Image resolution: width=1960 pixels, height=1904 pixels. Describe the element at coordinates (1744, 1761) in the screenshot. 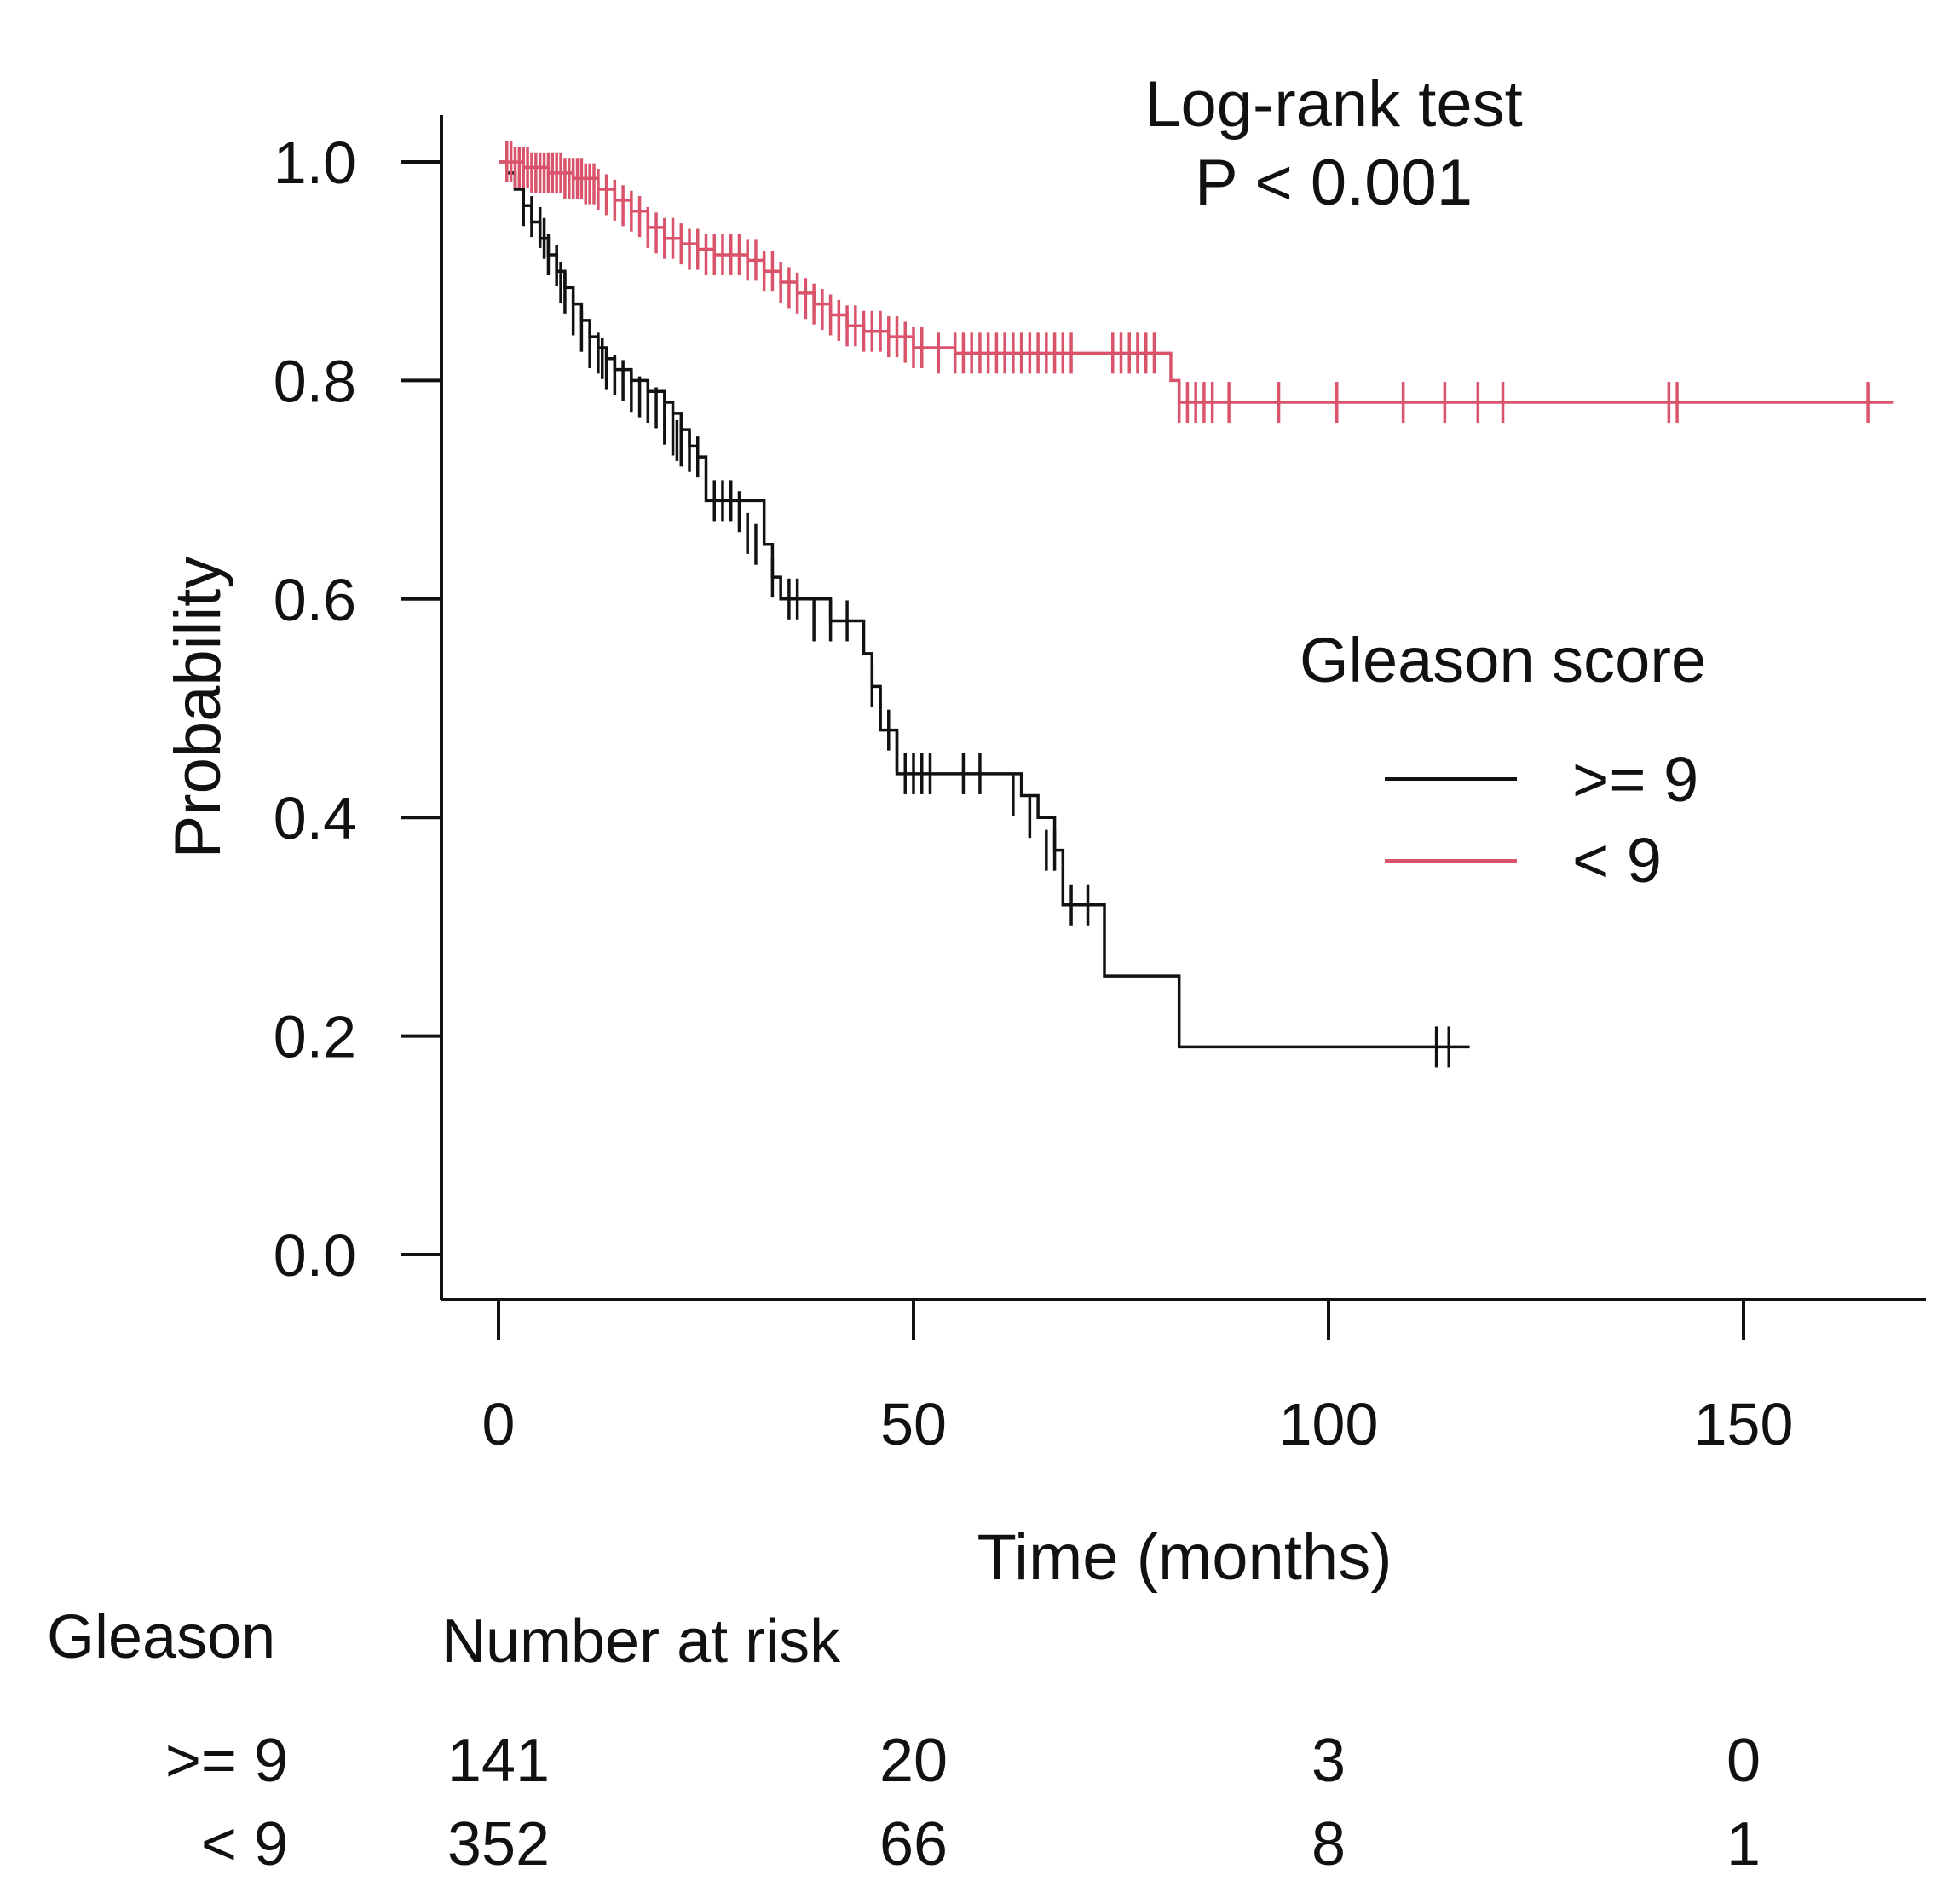

I see `risk-value: 0` at that location.